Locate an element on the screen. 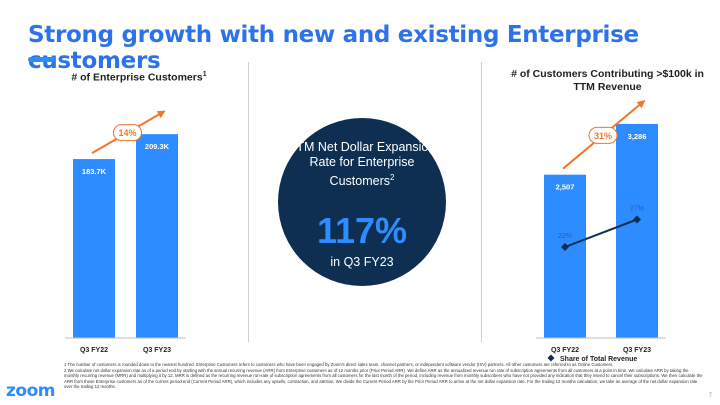  ec-growth-badge-bg is located at coordinates (127, 133).